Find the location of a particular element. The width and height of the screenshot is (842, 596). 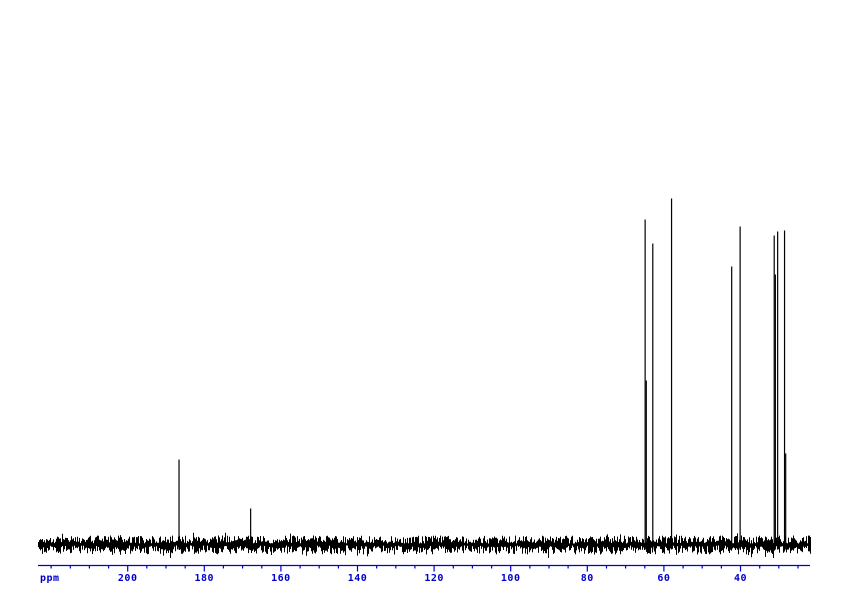

axis-tick-label-100: 100 is located at coordinates (511, 578).